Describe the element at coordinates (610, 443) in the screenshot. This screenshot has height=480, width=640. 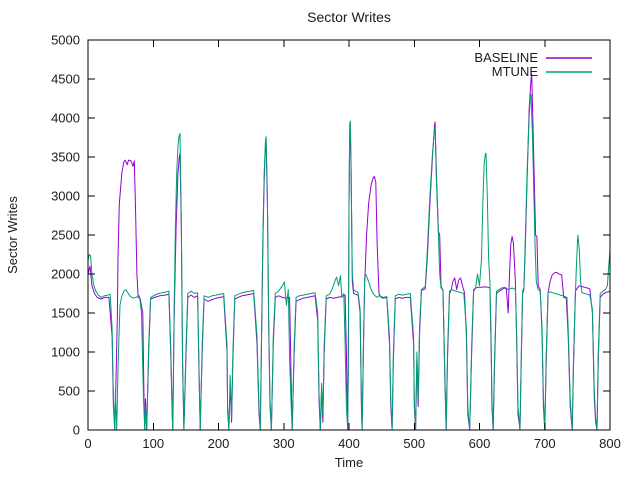
I see `x-tick-label: 800` at that location.